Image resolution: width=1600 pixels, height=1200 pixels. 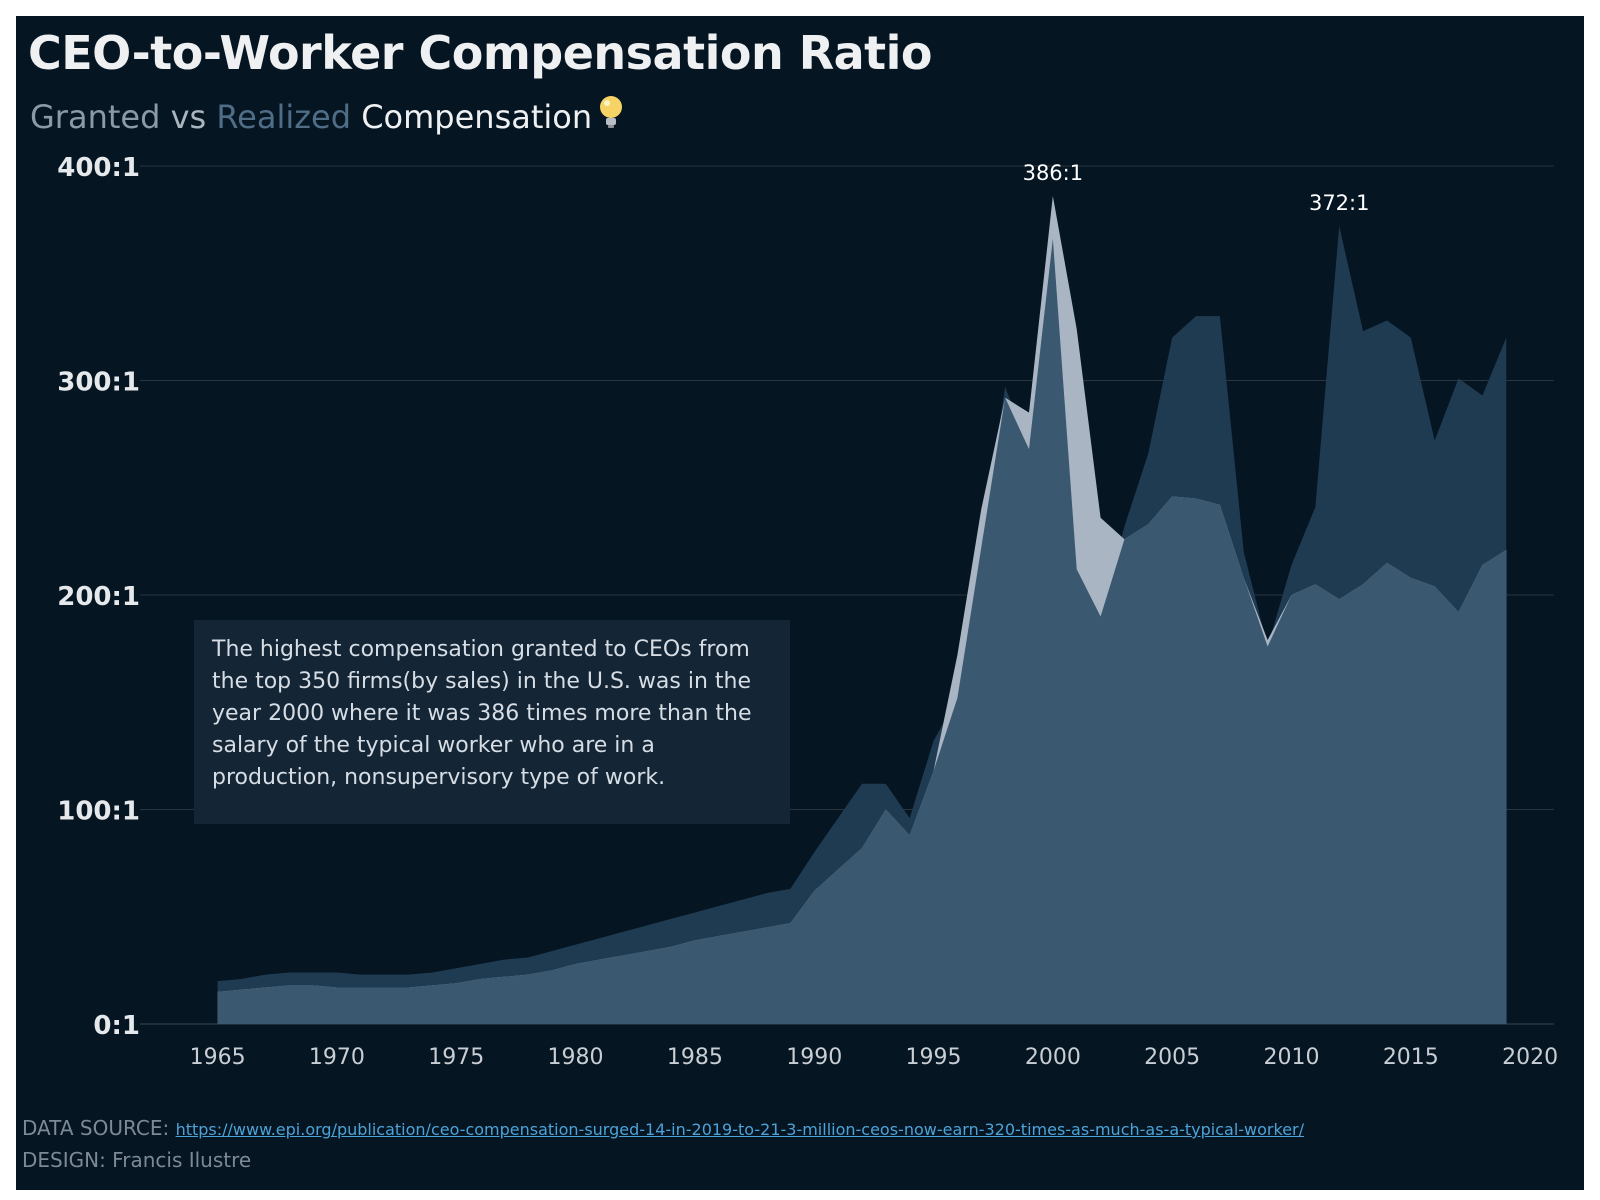 What do you see at coordinates (116, 1026) in the screenshot?
I see `y-tick-label: 0:1` at bounding box center [116, 1026].